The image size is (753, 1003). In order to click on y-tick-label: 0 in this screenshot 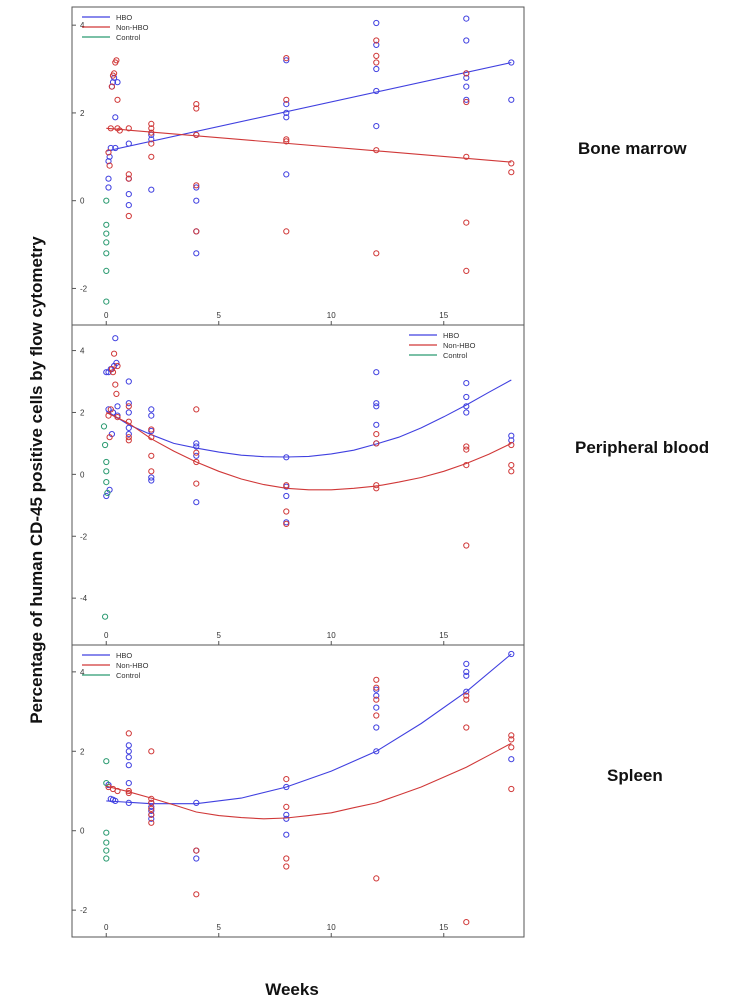, I will do `click(82, 201)`.